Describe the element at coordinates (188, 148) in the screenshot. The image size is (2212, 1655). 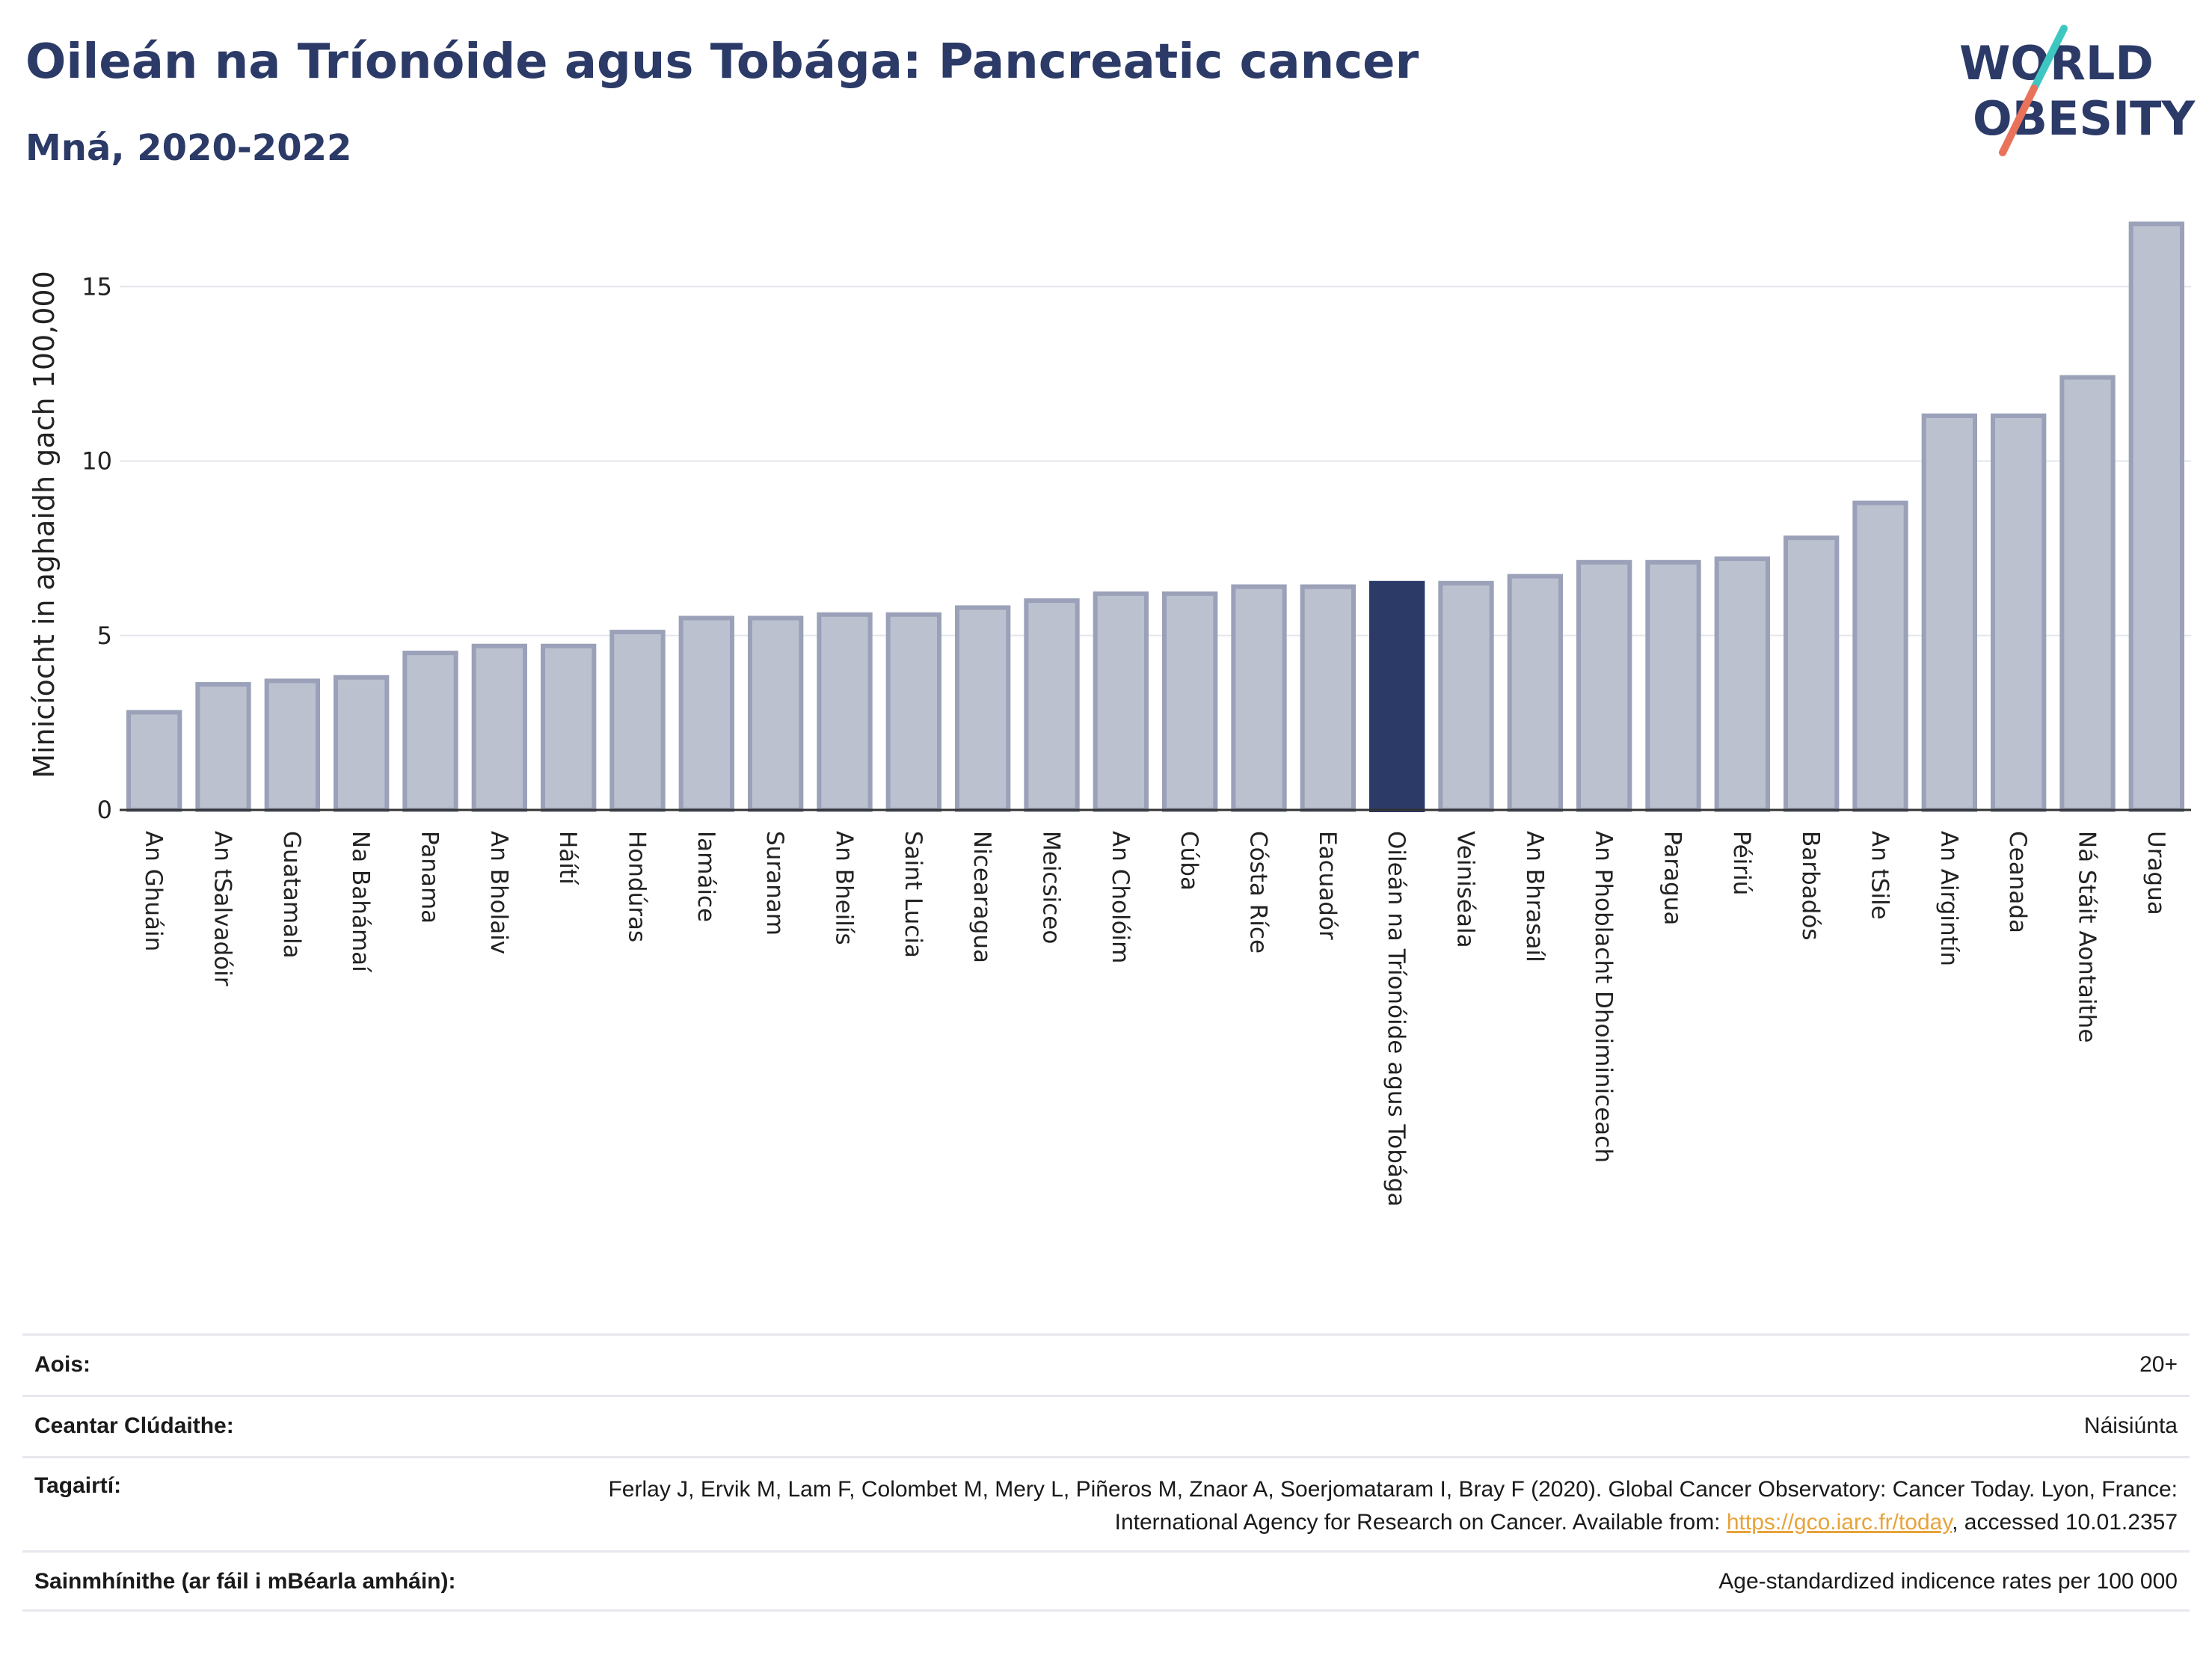
I see `chart-subtitle: Mná, 2020-2022` at that location.